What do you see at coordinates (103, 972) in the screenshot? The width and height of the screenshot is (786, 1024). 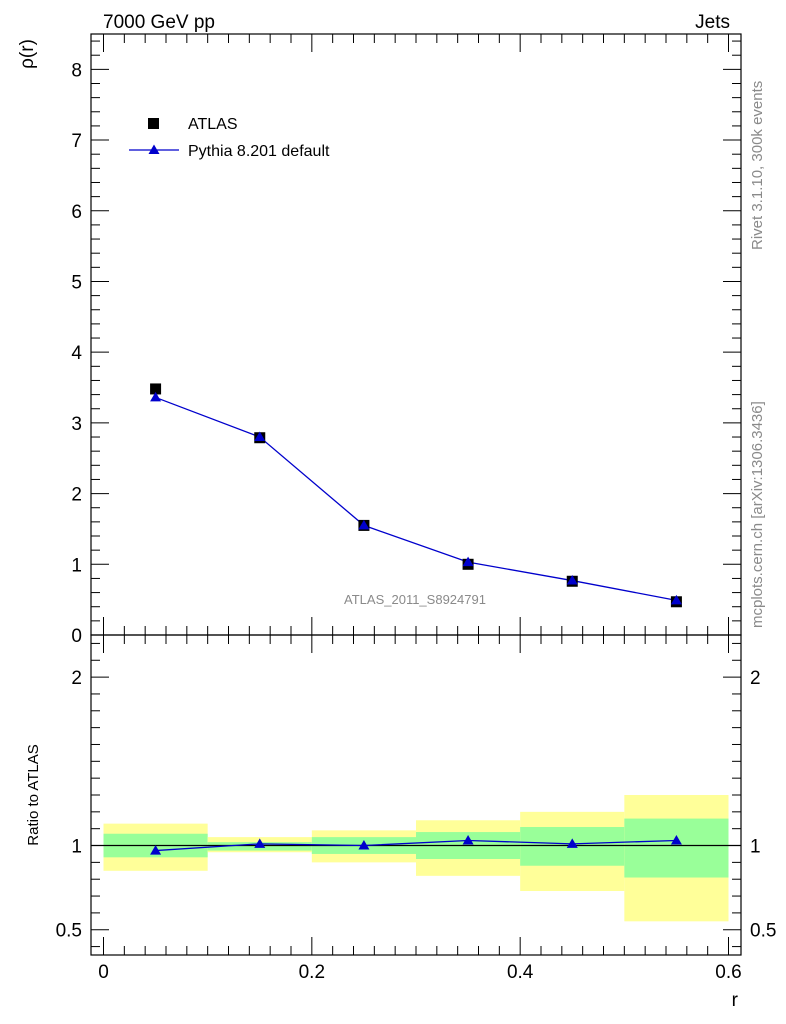 I see `x-tick-label: 0` at bounding box center [103, 972].